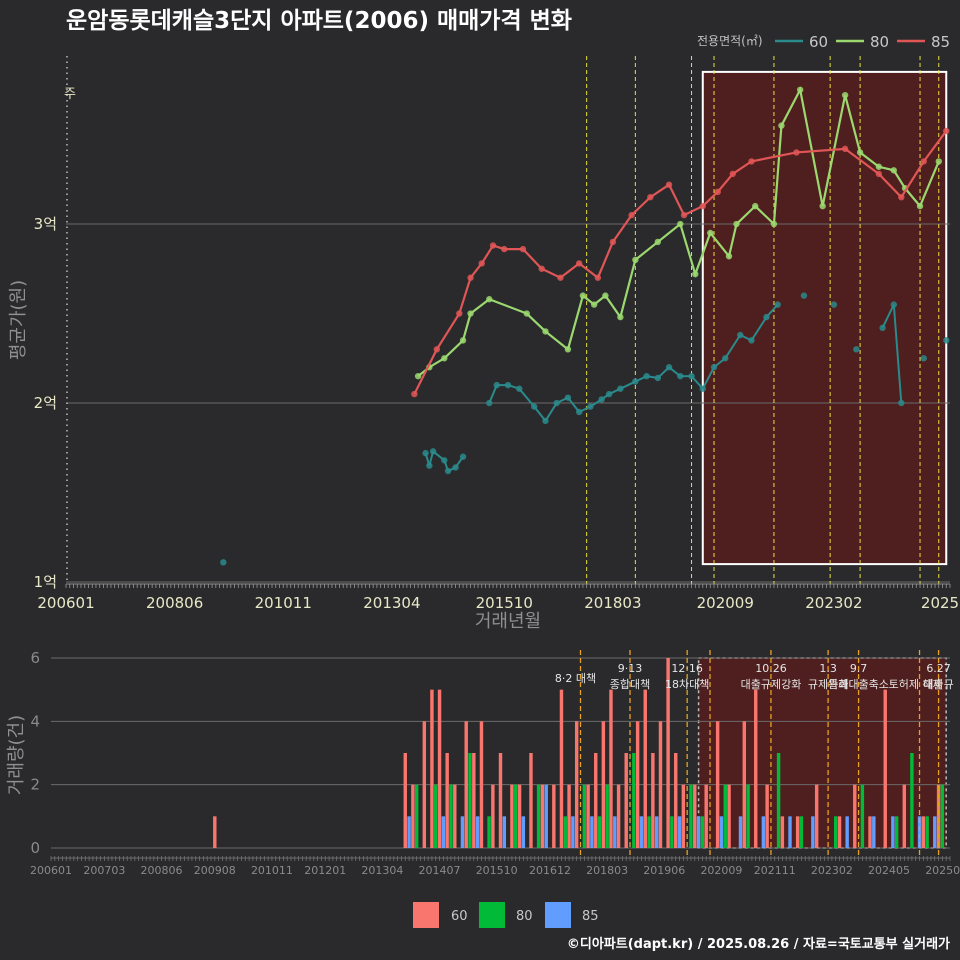 This screenshot has width=960, height=960. Describe the element at coordinates (215, 870) in the screenshot. I see `volume-x-tick-label: 200908` at that location.